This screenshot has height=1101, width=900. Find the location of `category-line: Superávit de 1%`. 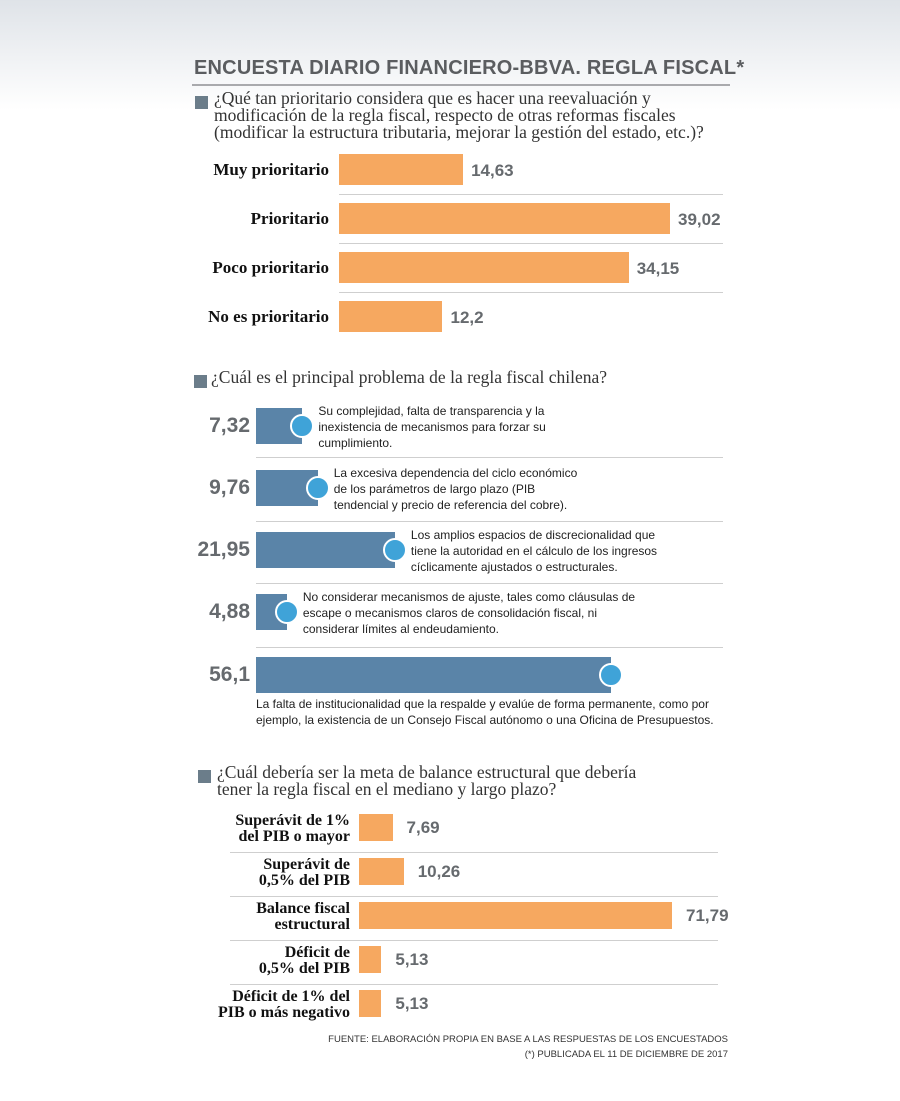

category-line: Superávit de 1% is located at coordinates (292, 820).